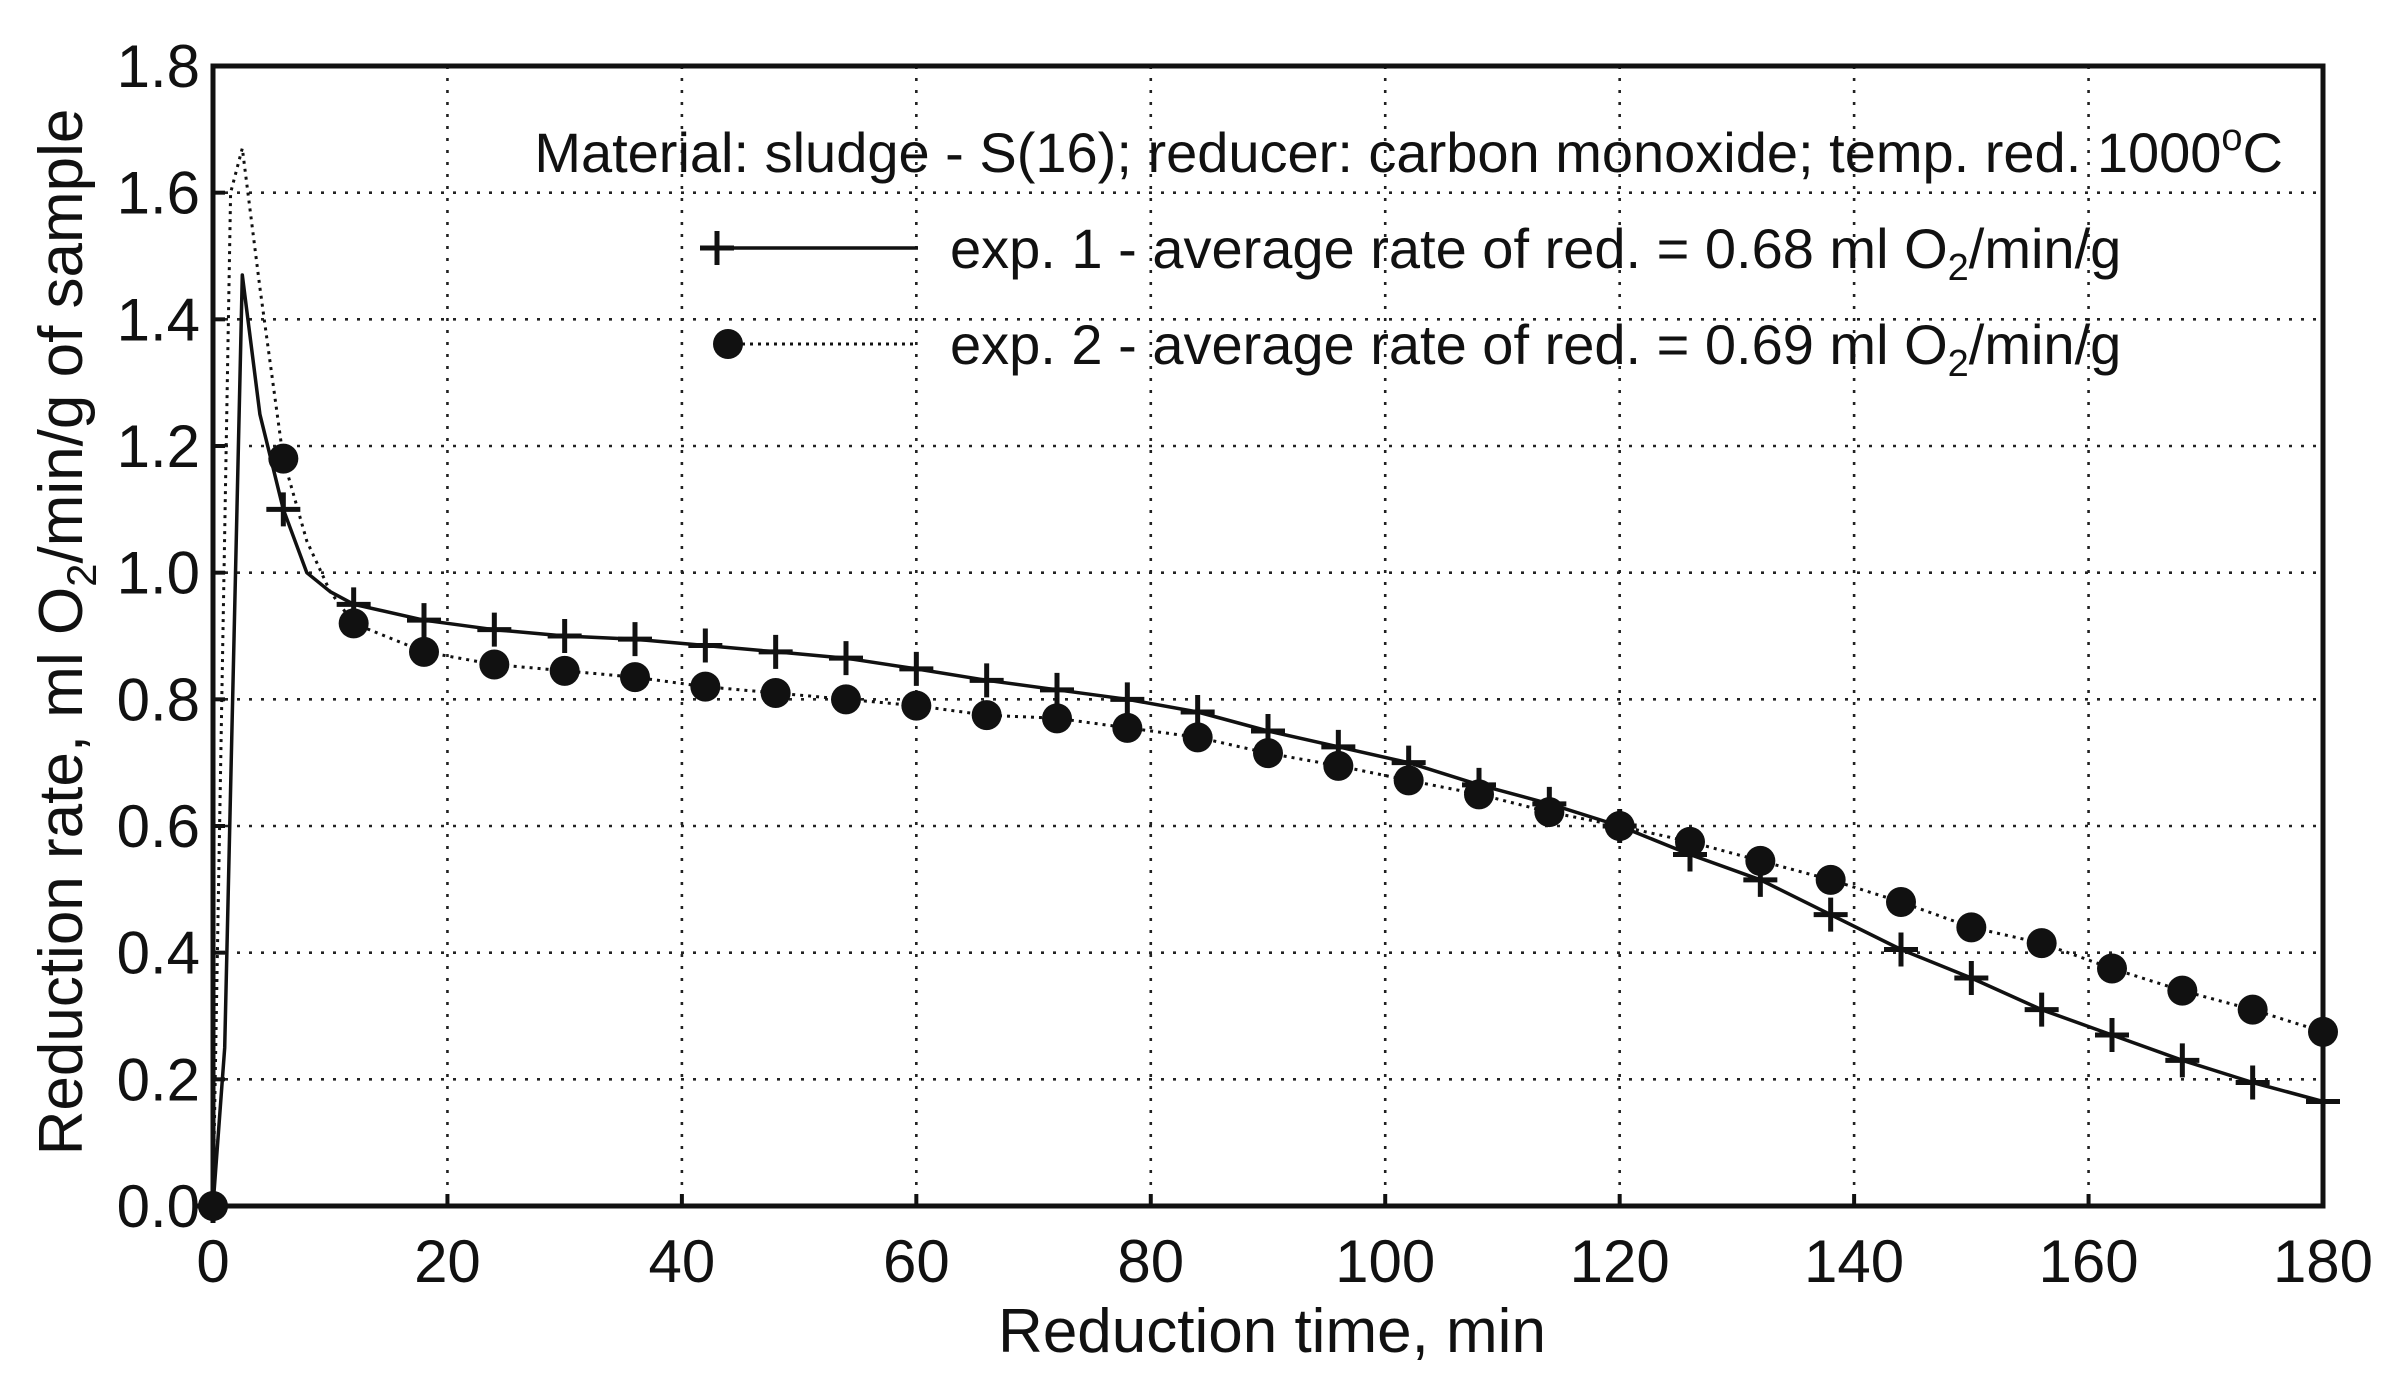  I want to click on legend-marker-plus-icon, so click(717, 248).